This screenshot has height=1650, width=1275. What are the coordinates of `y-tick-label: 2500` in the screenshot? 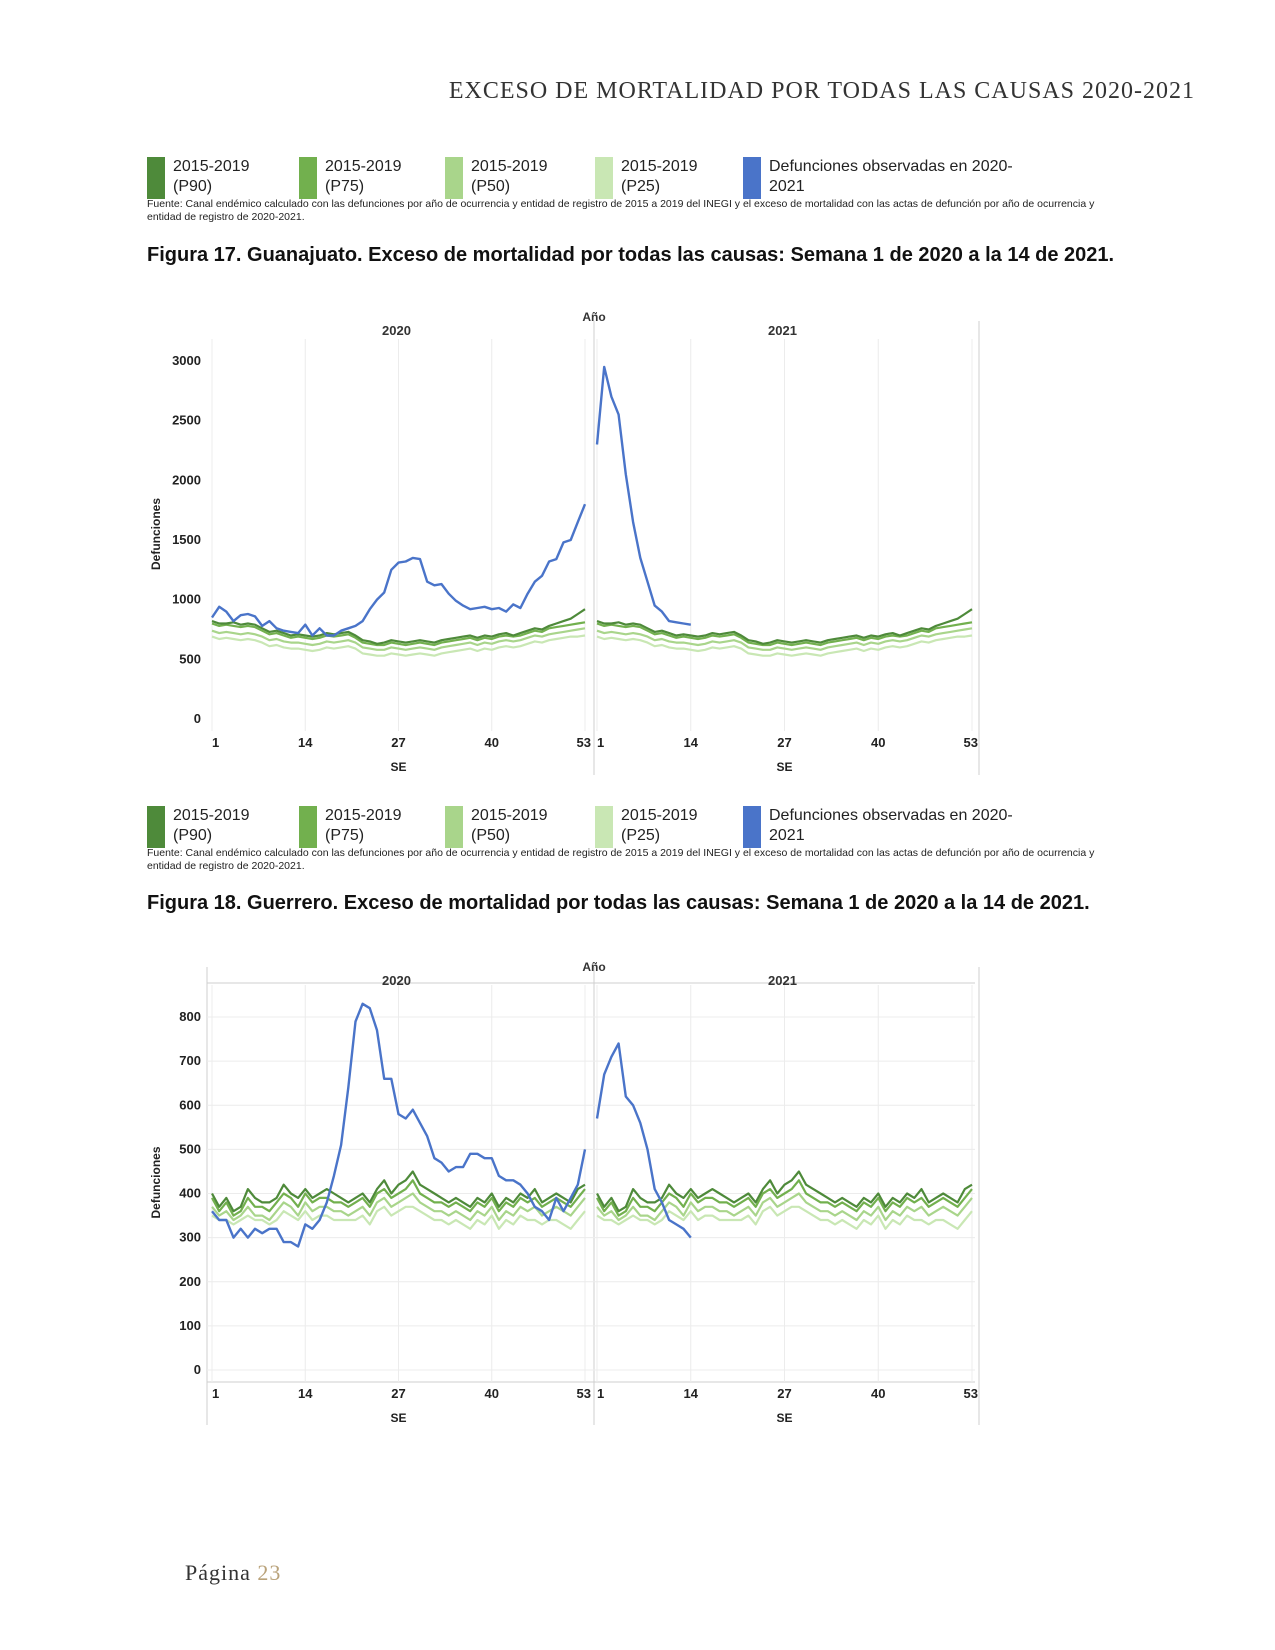 It's located at (186, 420).